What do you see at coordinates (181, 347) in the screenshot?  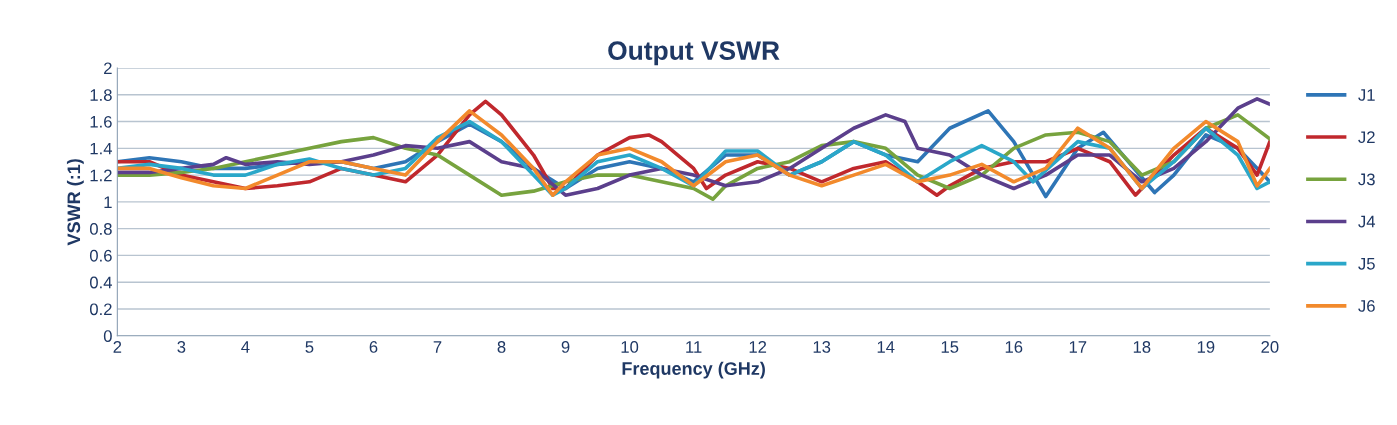 I see `x-tick-label: 3` at bounding box center [181, 347].